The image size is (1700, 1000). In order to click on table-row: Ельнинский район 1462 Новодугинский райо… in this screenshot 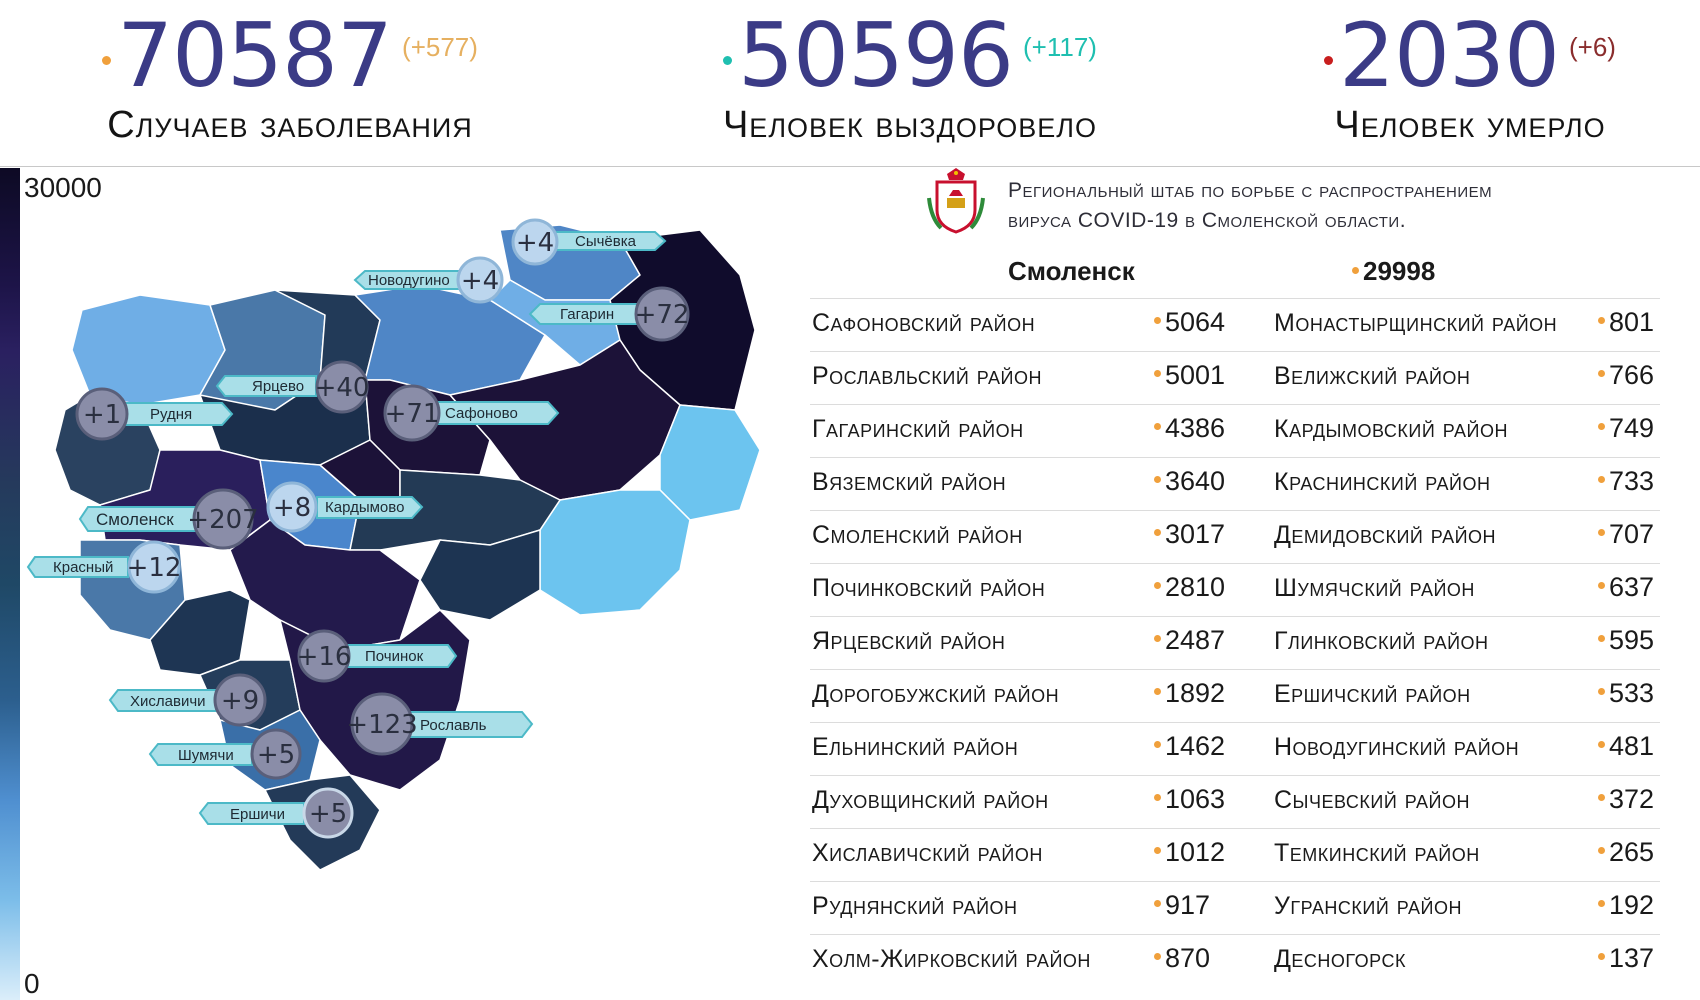, I will do `click(1235, 749)`.